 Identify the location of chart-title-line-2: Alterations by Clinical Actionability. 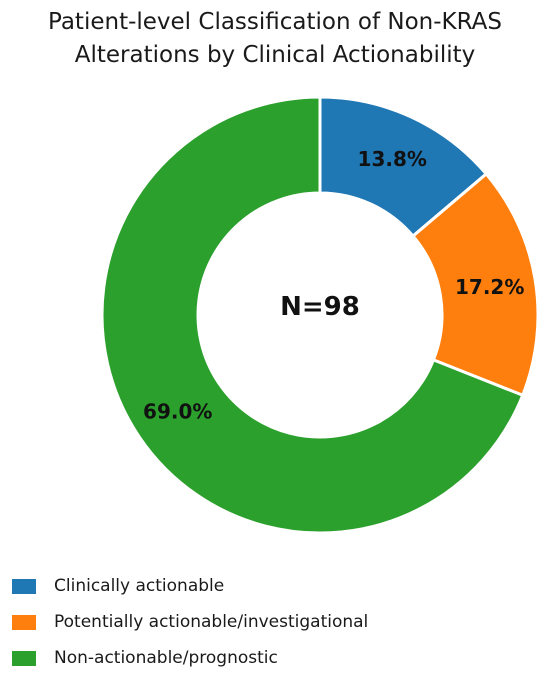
(275, 55).